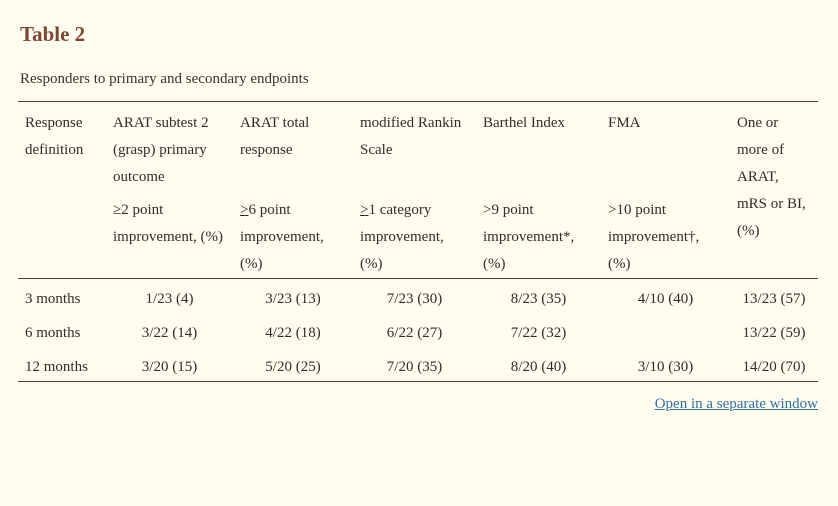  Describe the element at coordinates (736, 404) in the screenshot. I see `open-separate-window-link: Open in a separate window` at that location.